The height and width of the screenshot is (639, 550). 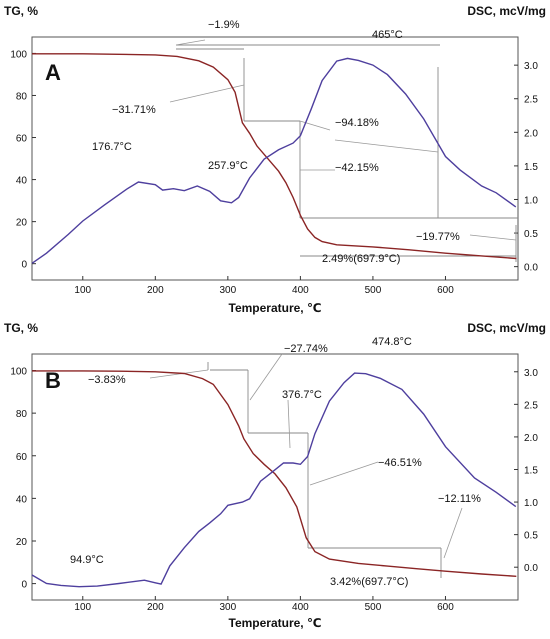 I want to click on panel-letter: B, so click(x=53, y=380).